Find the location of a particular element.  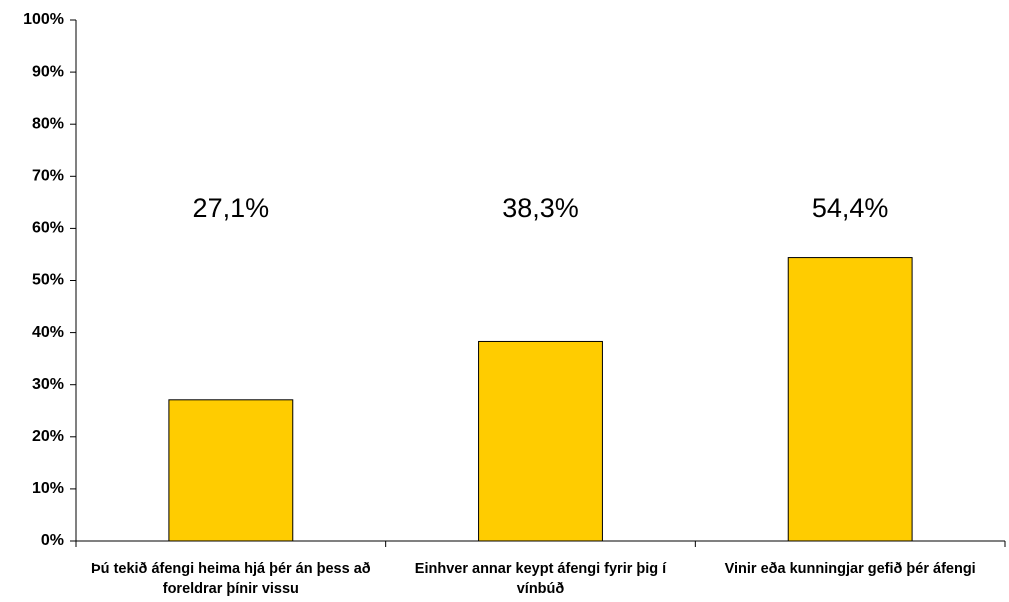

y-tick-label: 60% is located at coordinates (48, 228).